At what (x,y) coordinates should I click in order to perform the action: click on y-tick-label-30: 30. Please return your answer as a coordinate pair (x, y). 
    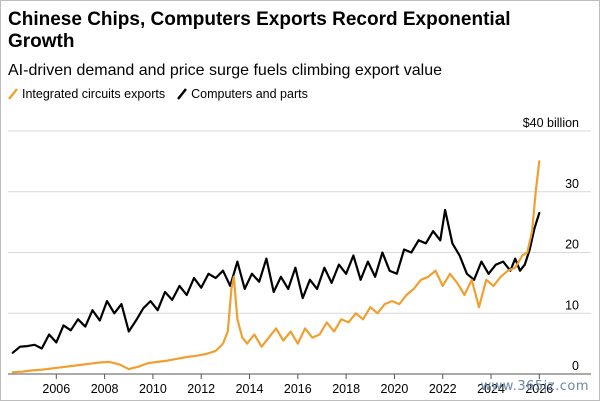
    Looking at the image, I should click on (572, 184).